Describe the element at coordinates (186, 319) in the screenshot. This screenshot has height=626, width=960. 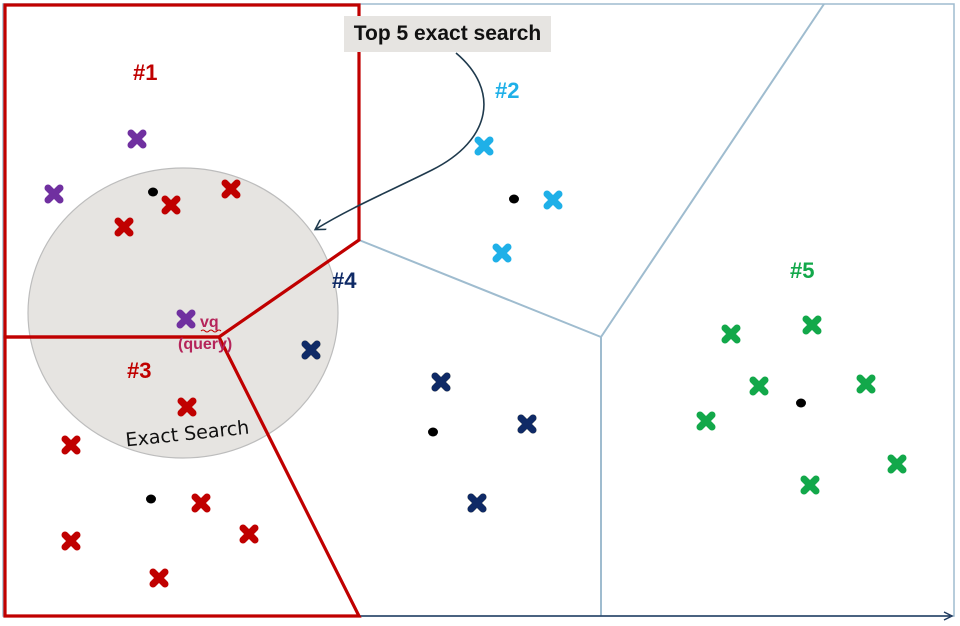
I see `query-point` at that location.